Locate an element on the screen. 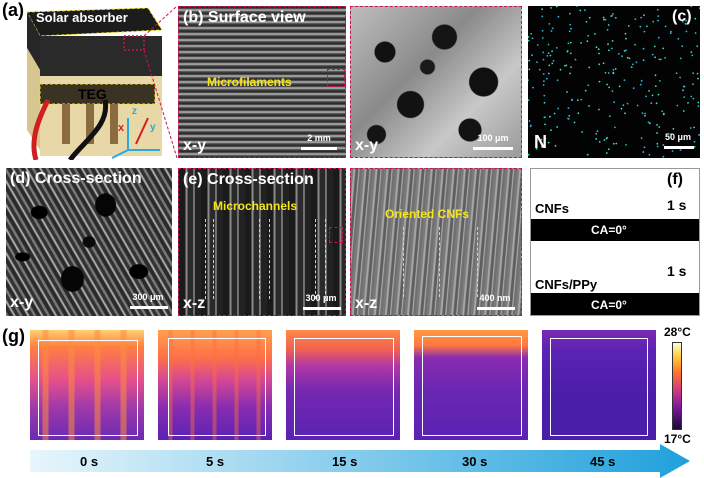  panel-g-label: (g) is located at coordinates (13, 336).